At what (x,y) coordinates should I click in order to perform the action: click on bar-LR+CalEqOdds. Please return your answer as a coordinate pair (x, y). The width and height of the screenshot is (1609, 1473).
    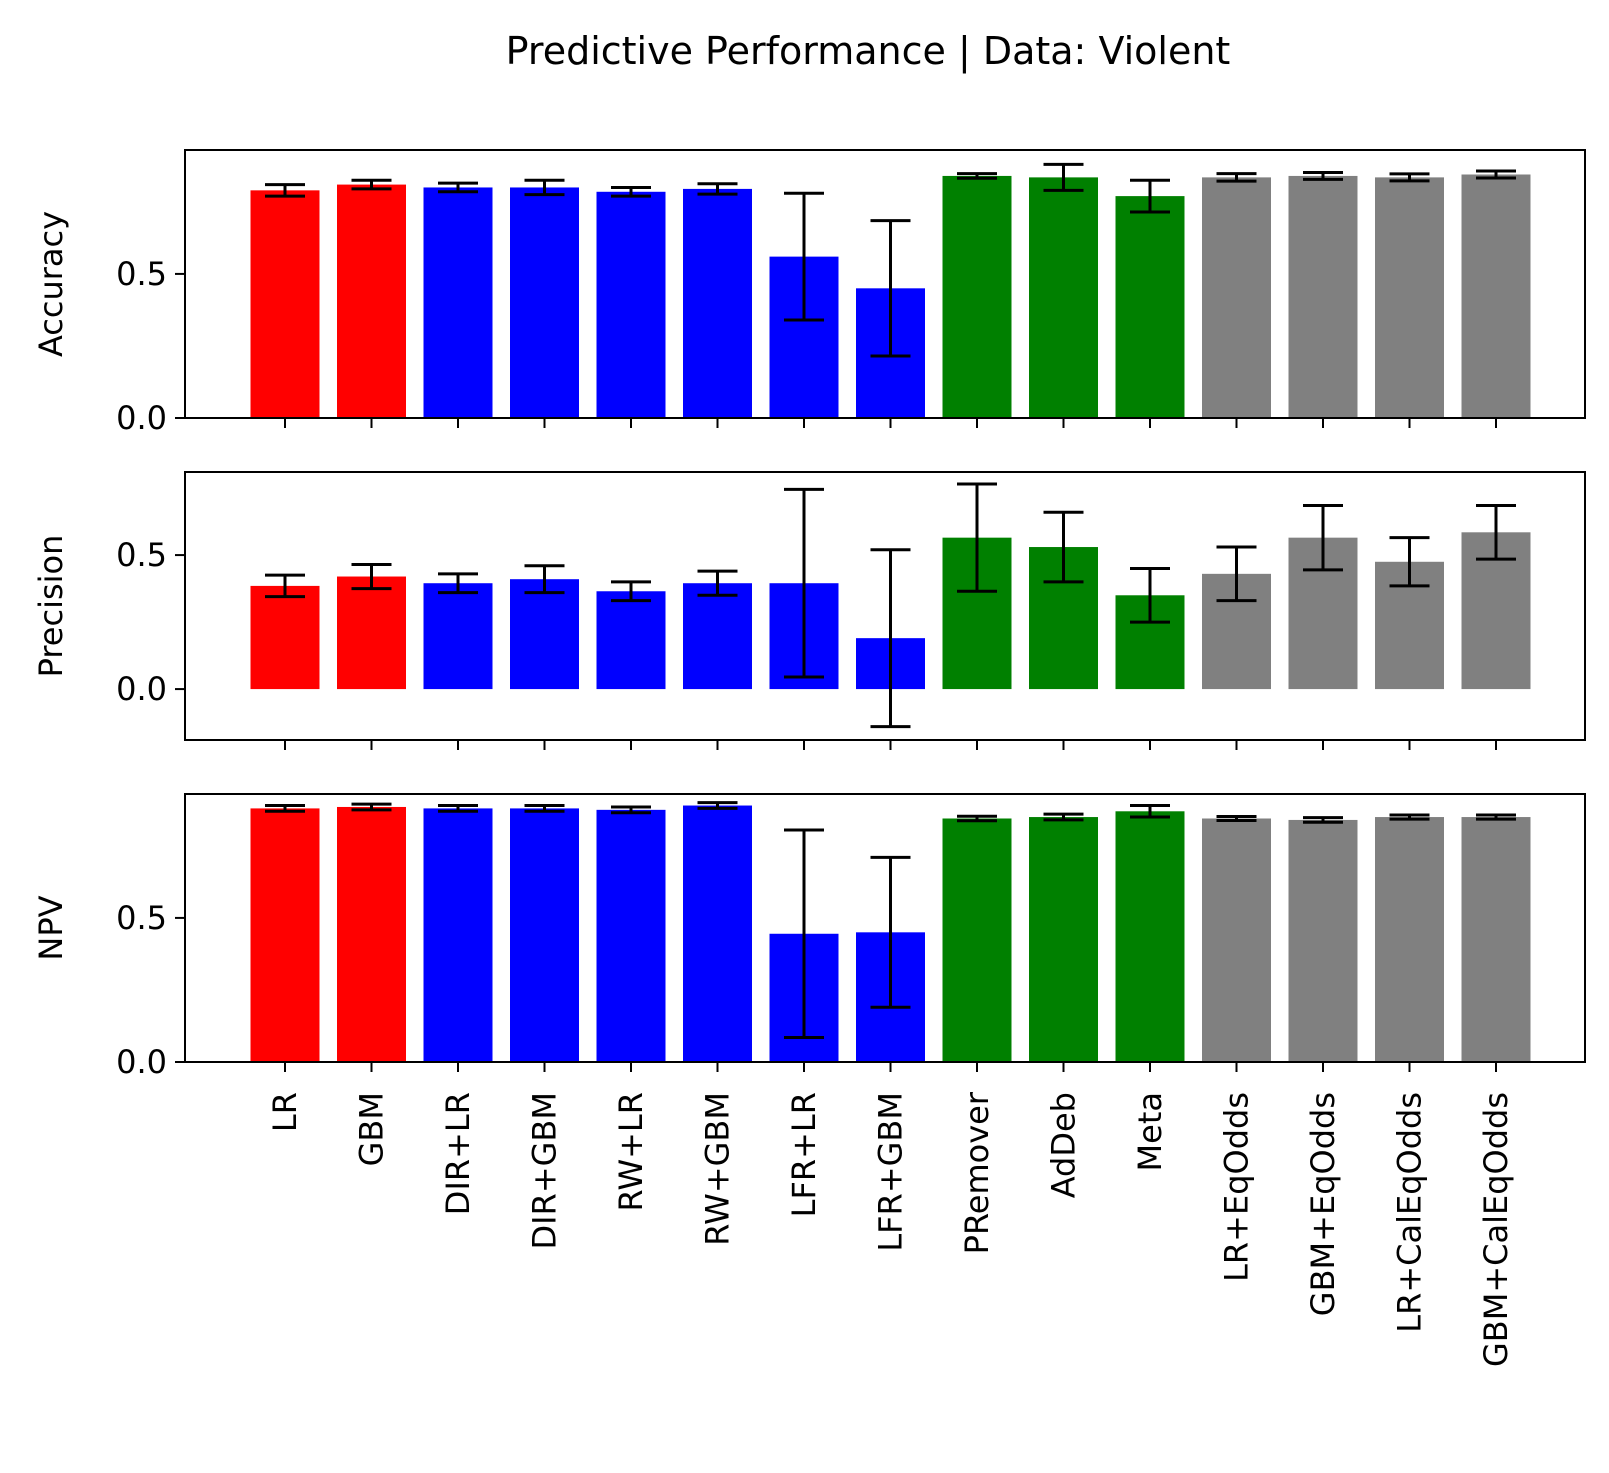
    Looking at the image, I should click on (1409, 297).